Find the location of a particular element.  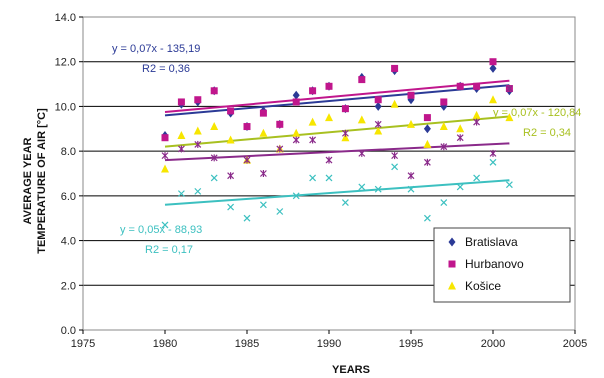

legend-marker-bratislava is located at coordinates (452, 242).